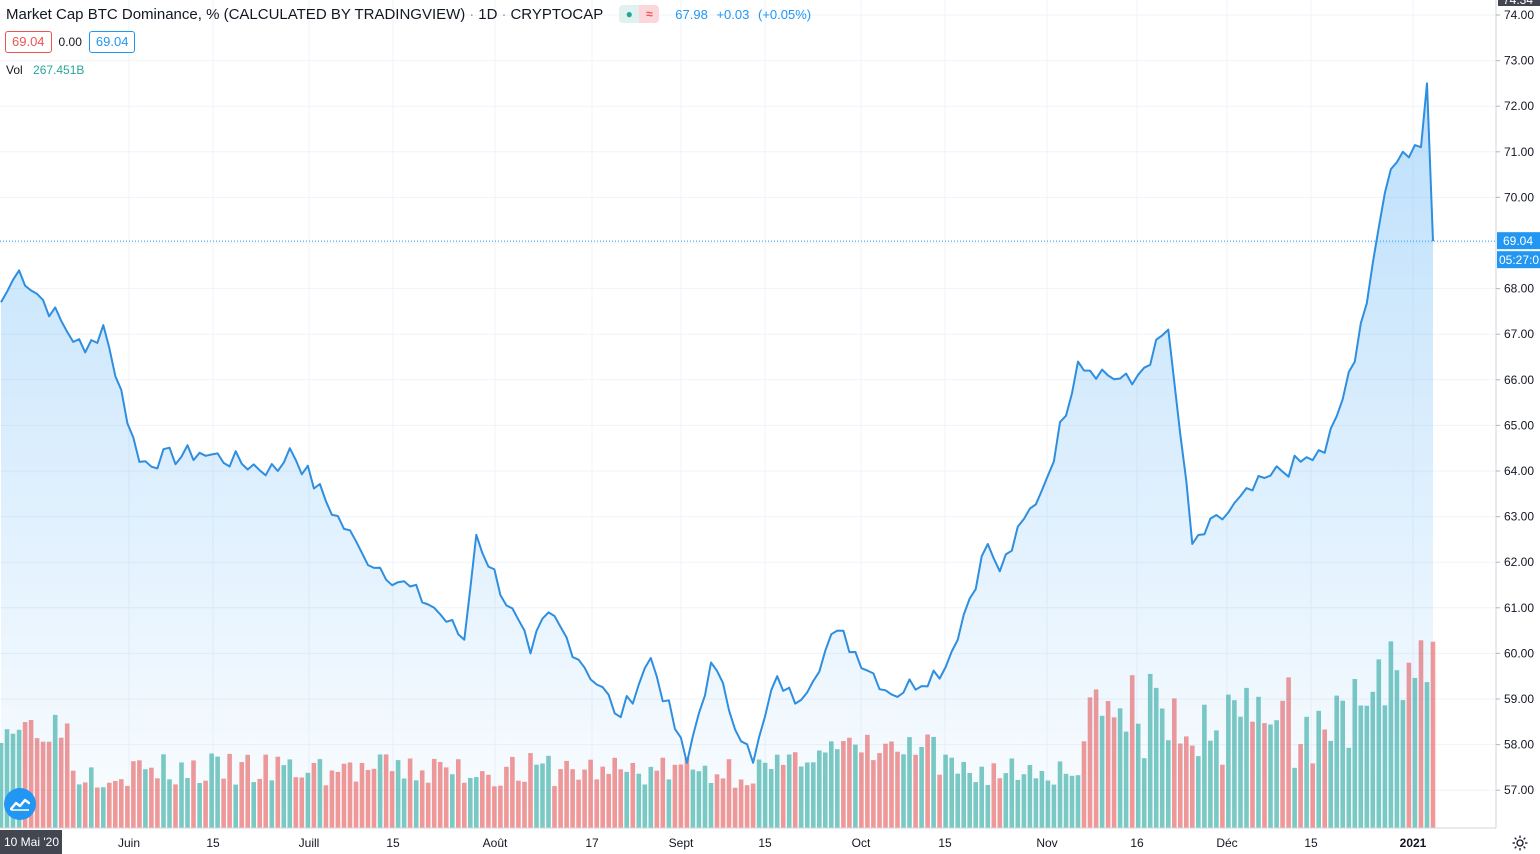 The width and height of the screenshot is (1540, 854). What do you see at coordinates (488, 14) in the screenshot?
I see `interval-label: 1D` at bounding box center [488, 14].